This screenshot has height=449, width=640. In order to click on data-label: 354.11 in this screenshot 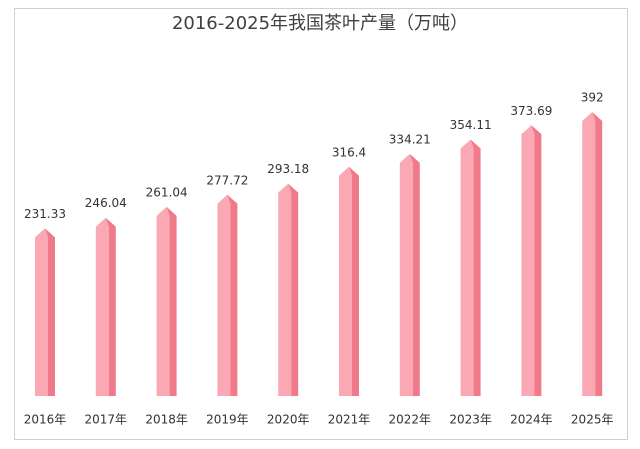, I will do `click(471, 125)`.